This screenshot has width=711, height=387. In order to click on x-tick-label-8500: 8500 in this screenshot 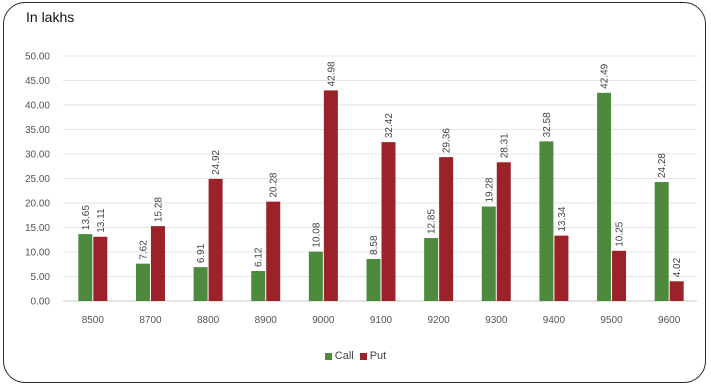, I will do `click(93, 320)`.